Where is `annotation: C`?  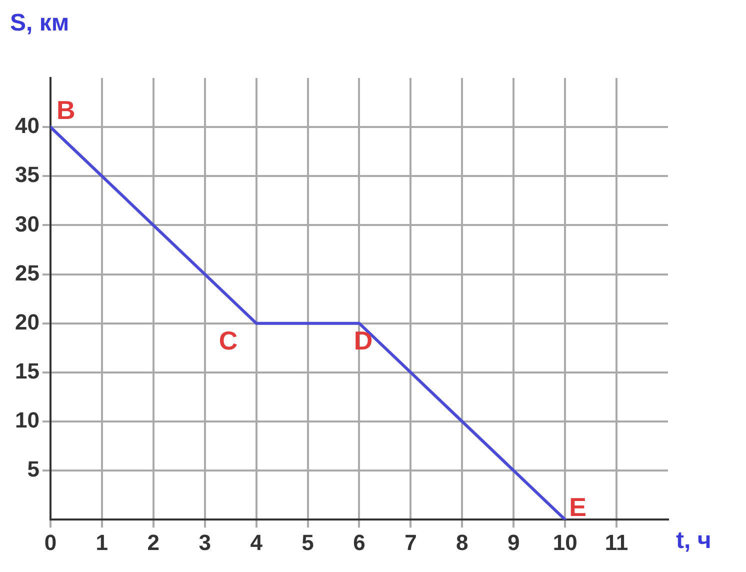 annotation: C is located at coordinates (228, 341).